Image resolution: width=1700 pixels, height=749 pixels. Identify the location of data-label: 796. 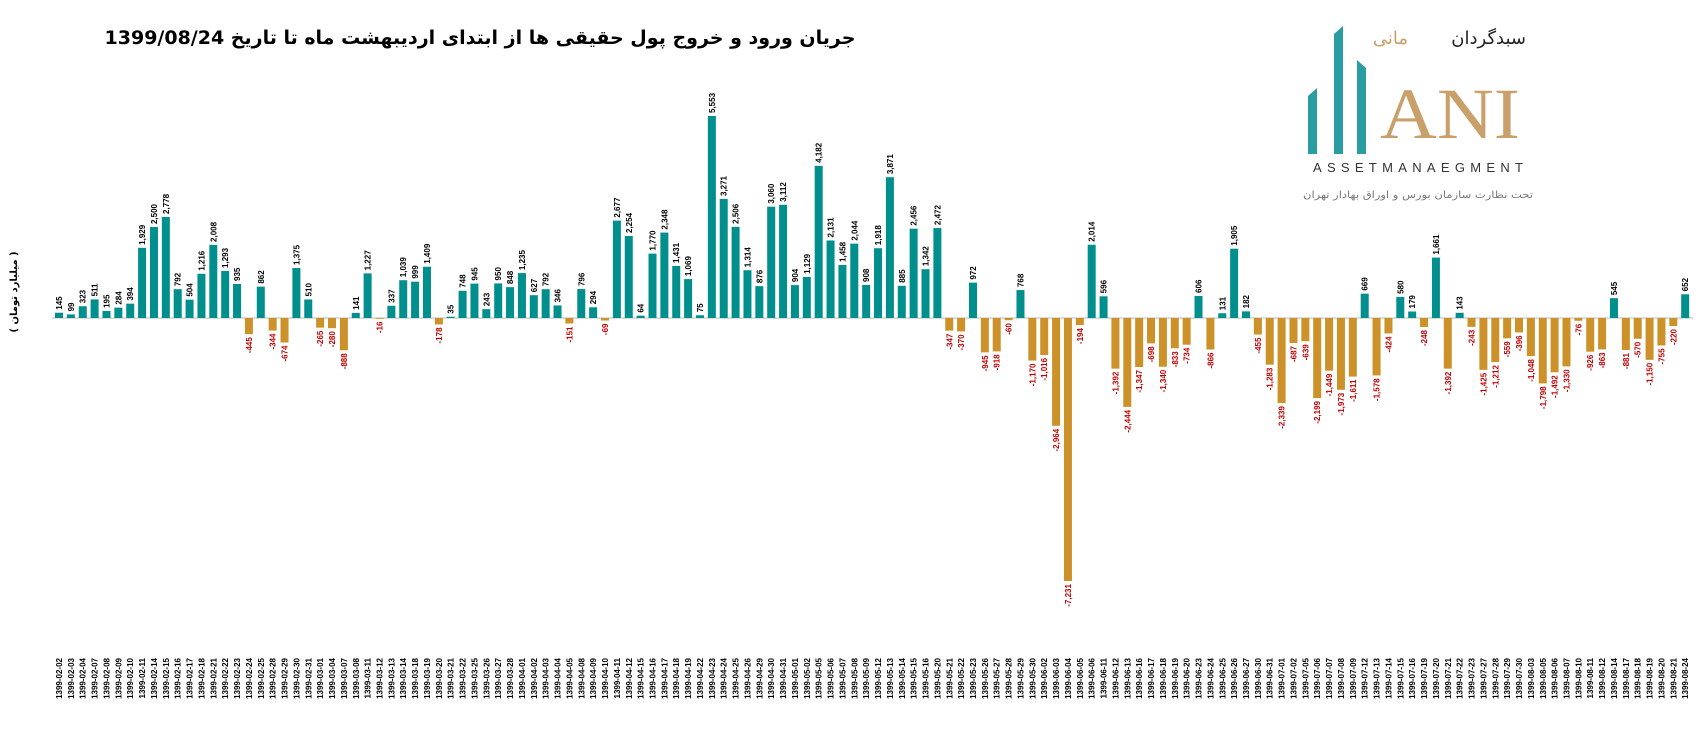
(581, 279).